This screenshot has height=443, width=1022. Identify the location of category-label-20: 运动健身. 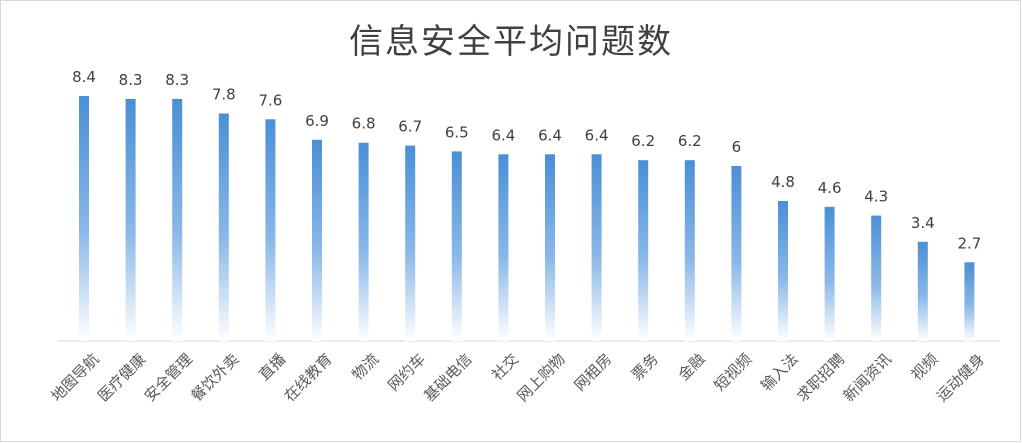
(960, 377).